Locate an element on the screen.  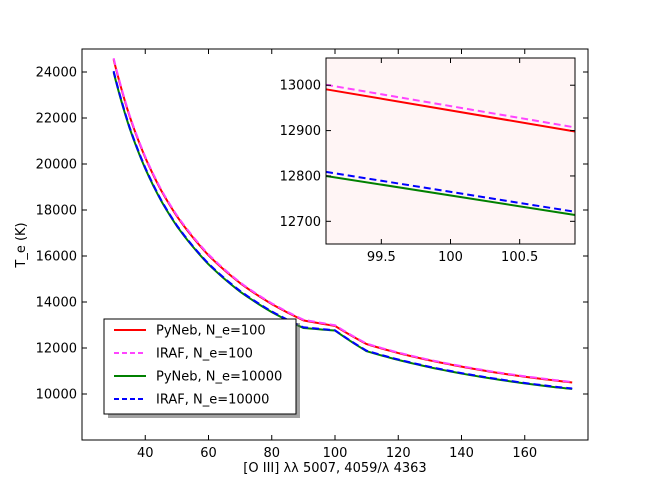
inset-plot-frame is located at coordinates (450, 151).